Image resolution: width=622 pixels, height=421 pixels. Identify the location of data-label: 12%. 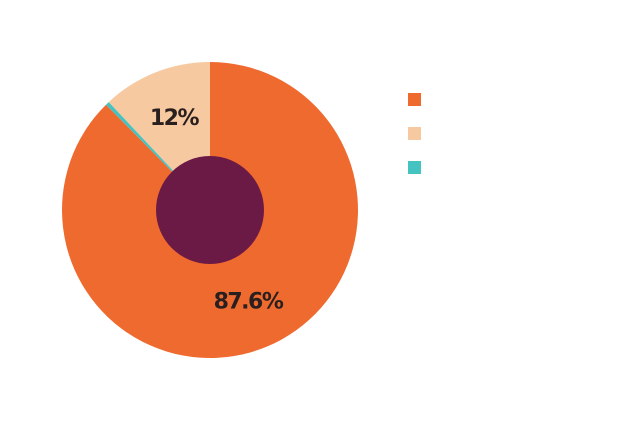
(175, 118).